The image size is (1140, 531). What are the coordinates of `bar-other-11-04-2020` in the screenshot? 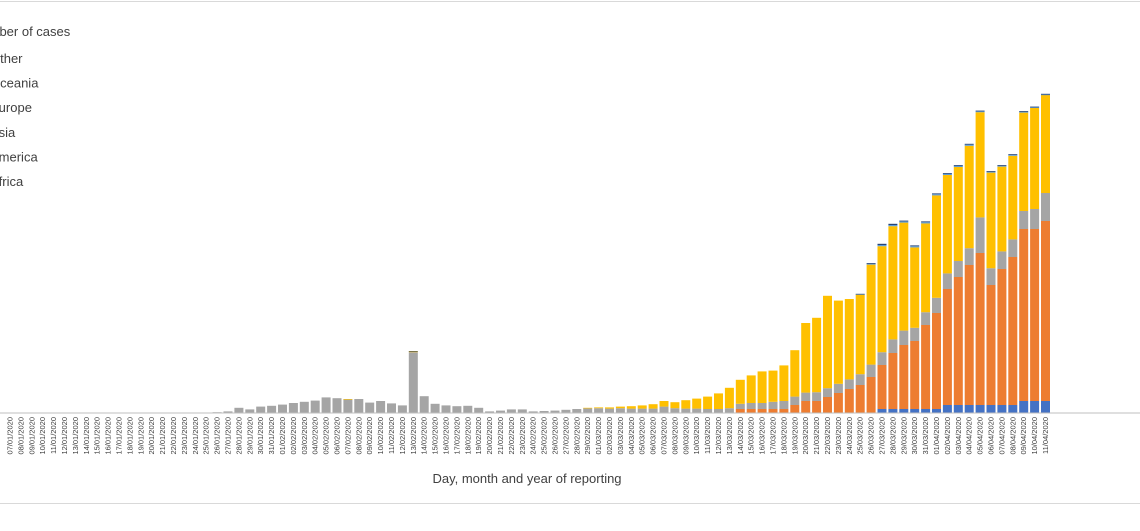 It's located at (1045, 94).